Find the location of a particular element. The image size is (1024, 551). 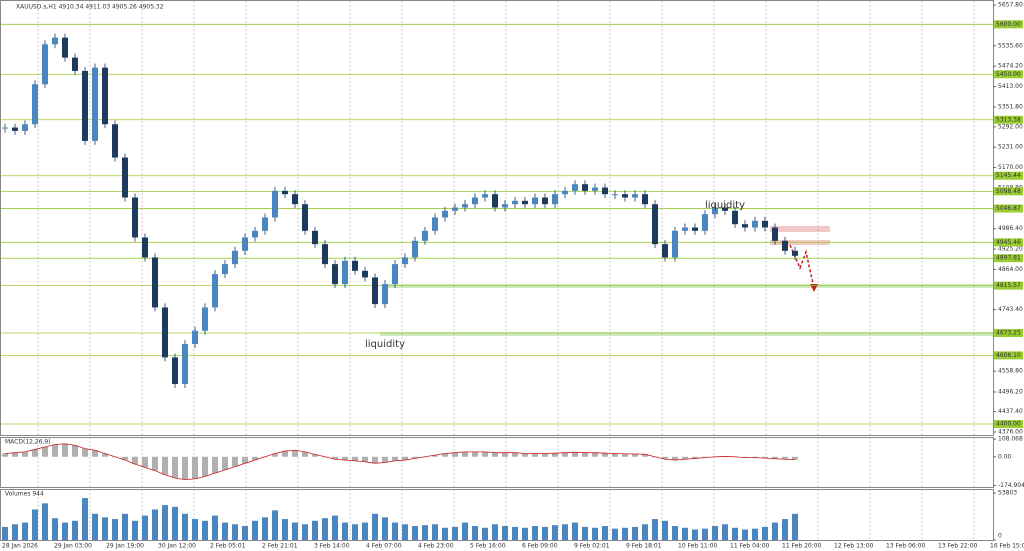

level-label: 5145.44 is located at coordinates (1008, 175).